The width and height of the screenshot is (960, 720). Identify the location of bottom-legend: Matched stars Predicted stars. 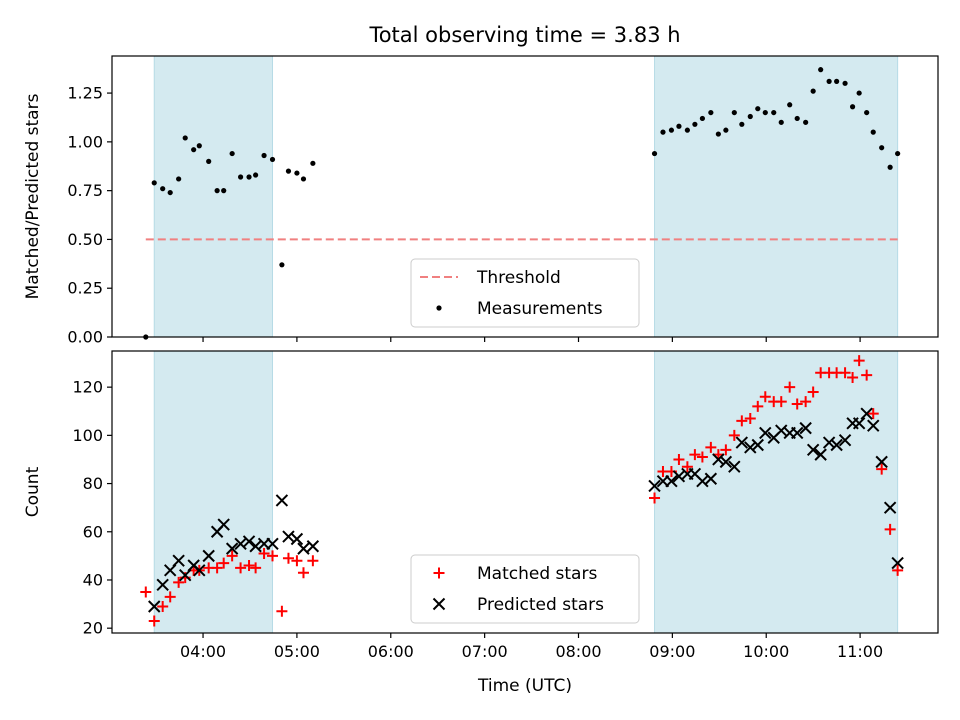
(525, 589).